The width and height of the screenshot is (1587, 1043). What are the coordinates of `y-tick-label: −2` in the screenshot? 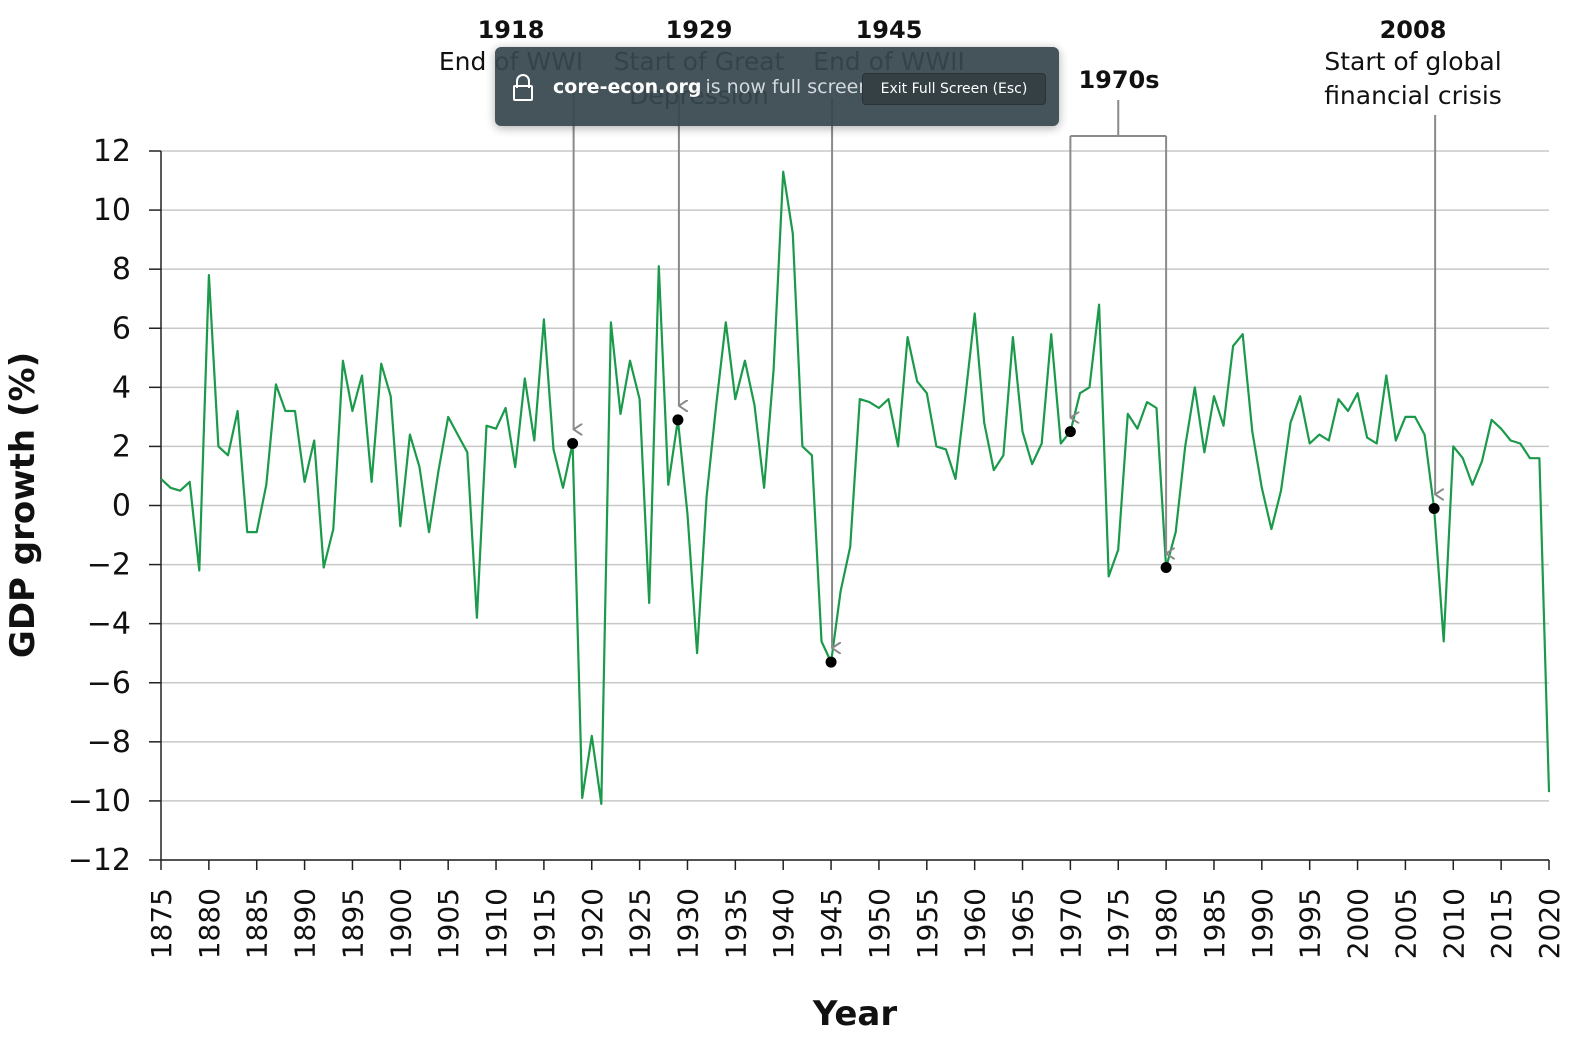 It's located at (109, 565).